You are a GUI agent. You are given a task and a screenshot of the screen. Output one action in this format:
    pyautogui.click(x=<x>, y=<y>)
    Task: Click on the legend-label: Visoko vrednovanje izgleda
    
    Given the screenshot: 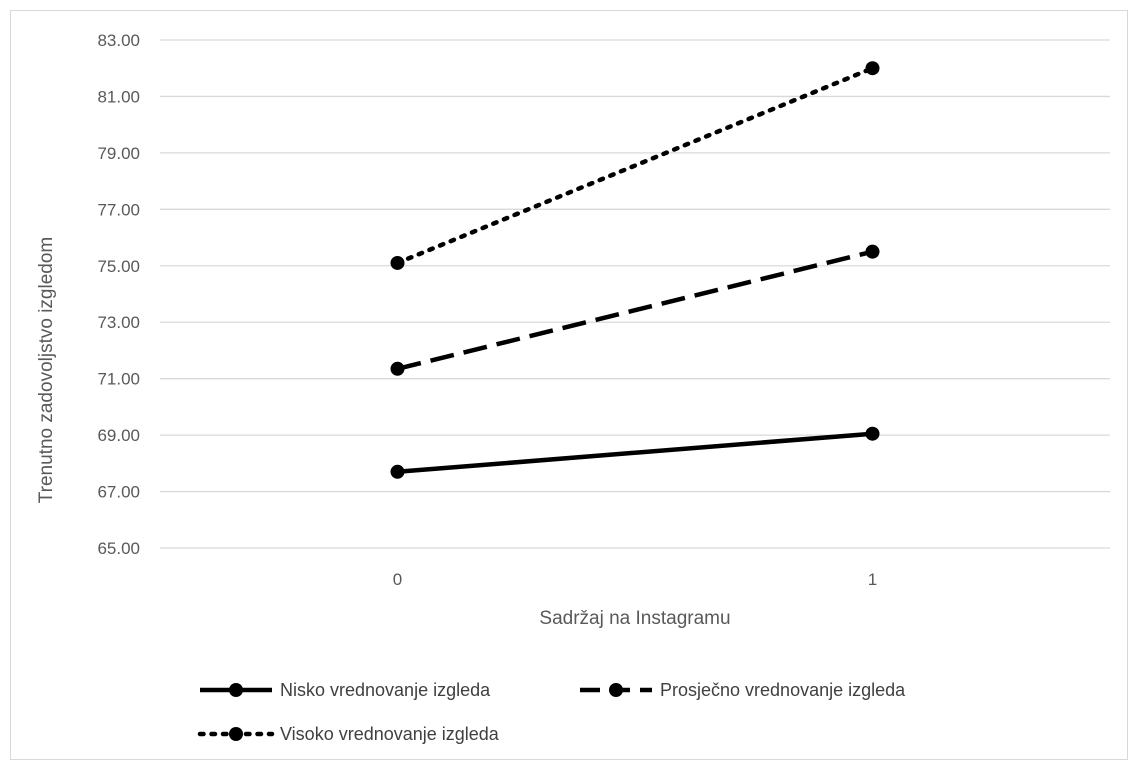 What is the action you would take?
    pyautogui.click(x=390, y=734)
    